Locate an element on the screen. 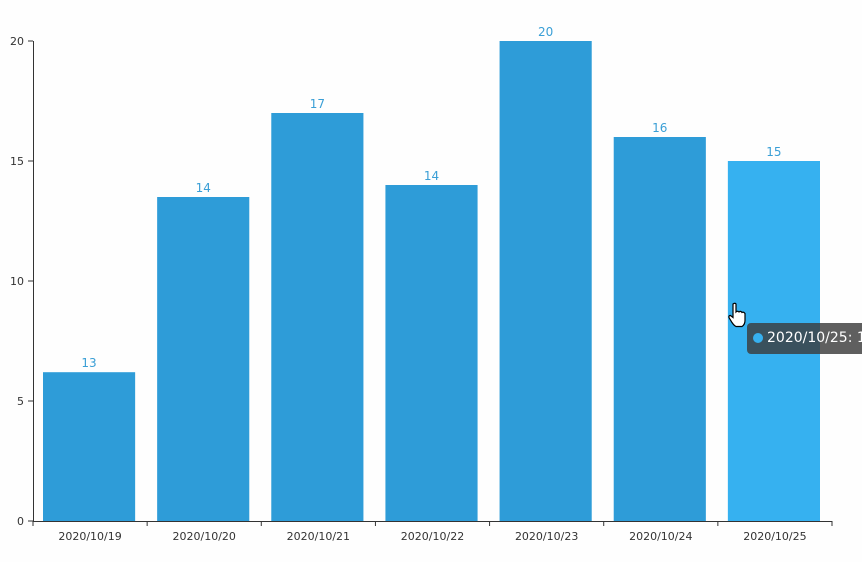  y-tick-label: 10 is located at coordinates (17, 281).